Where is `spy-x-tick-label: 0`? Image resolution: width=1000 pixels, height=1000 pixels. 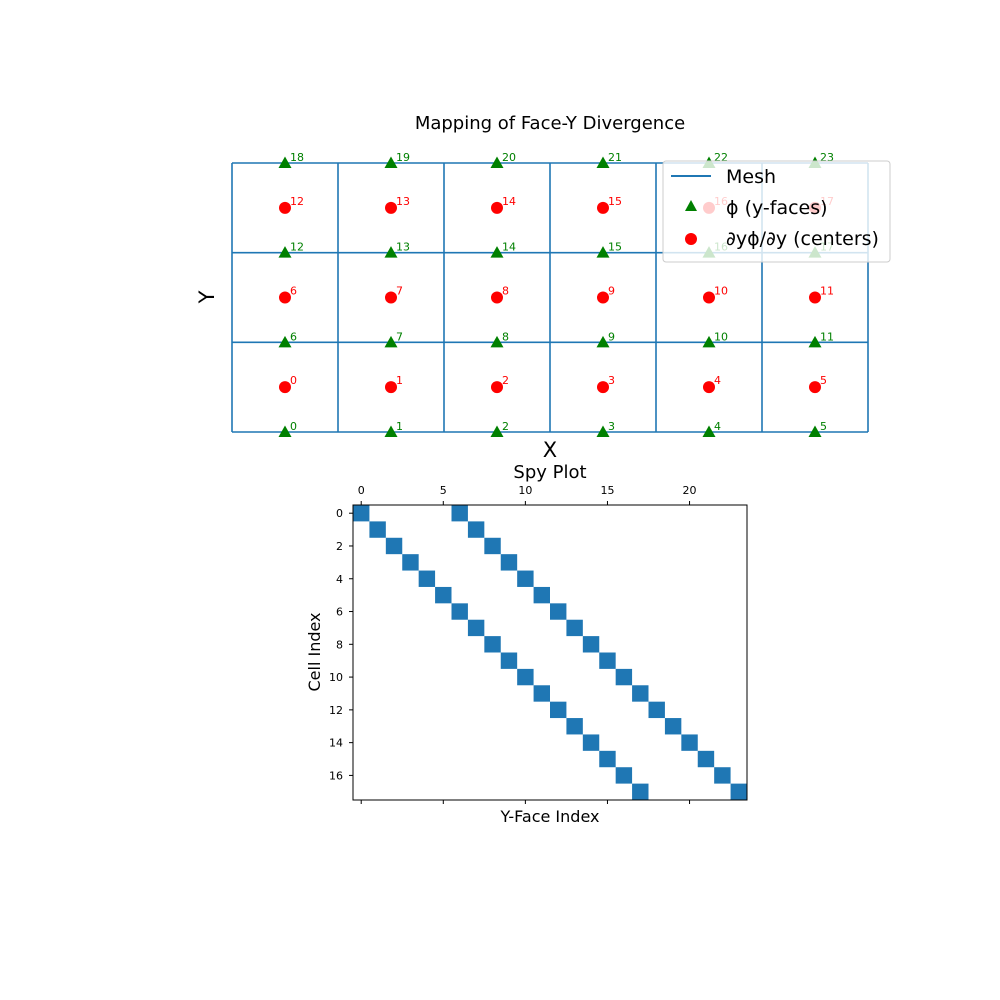 spy-x-tick-label: 0 is located at coordinates (361, 490).